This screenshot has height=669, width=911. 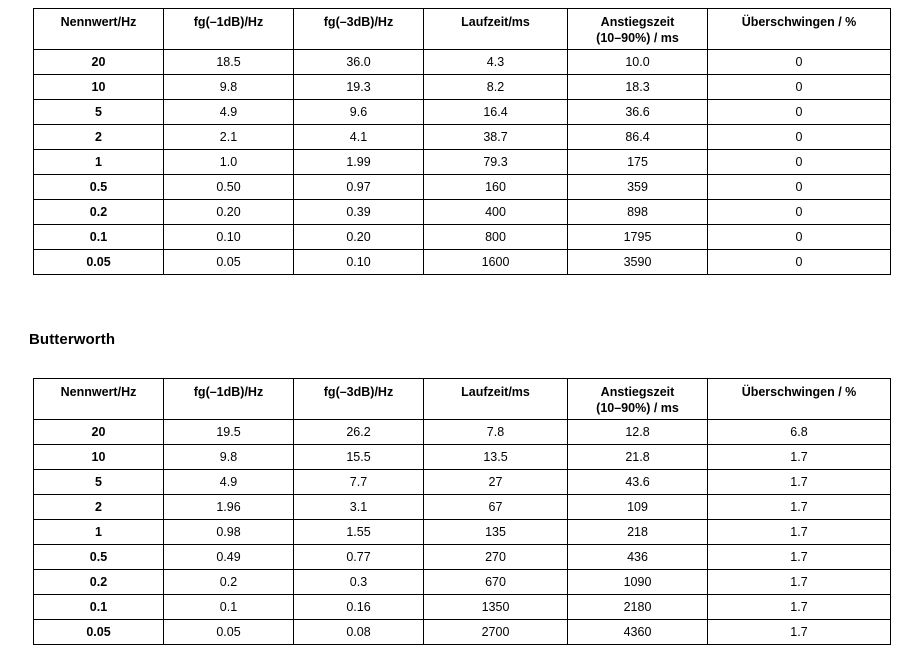 I want to click on value-cell: 0.20, so click(x=358, y=237).